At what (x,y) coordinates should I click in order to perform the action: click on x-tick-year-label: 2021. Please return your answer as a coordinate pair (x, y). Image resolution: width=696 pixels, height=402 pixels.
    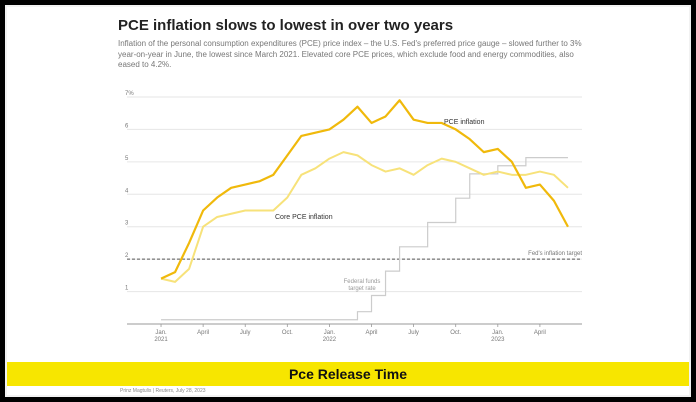
    Looking at the image, I should click on (161, 340).